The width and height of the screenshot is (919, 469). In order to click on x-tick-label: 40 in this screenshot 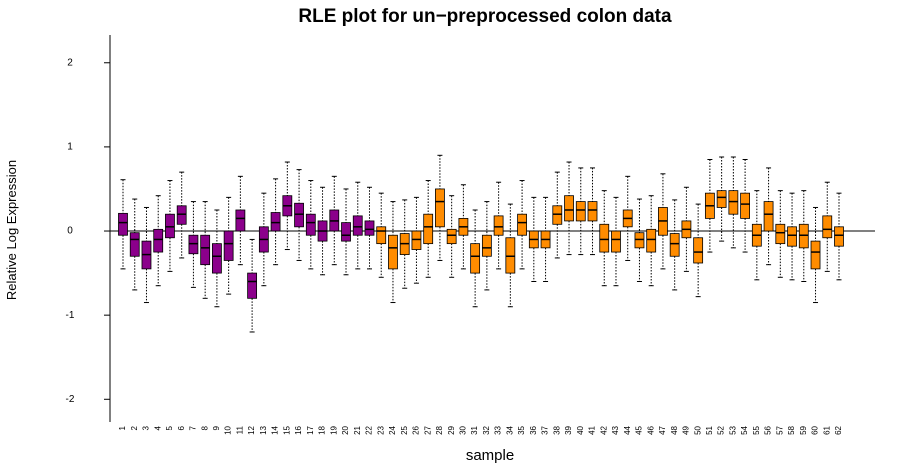, I will do `click(580, 429)`.